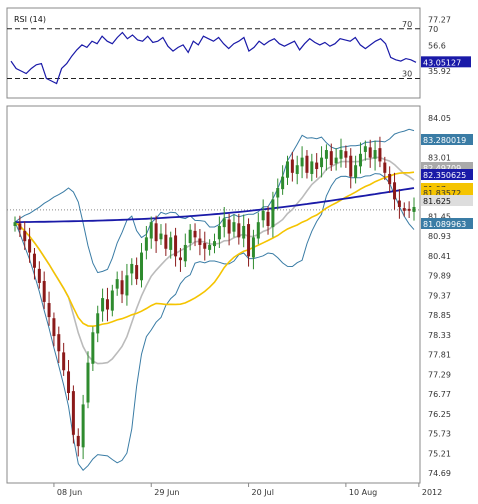 This screenshot has width=478, height=504. Describe the element at coordinates (439, 276) in the screenshot. I see `main-y-tick-label: 79.89` at that location.